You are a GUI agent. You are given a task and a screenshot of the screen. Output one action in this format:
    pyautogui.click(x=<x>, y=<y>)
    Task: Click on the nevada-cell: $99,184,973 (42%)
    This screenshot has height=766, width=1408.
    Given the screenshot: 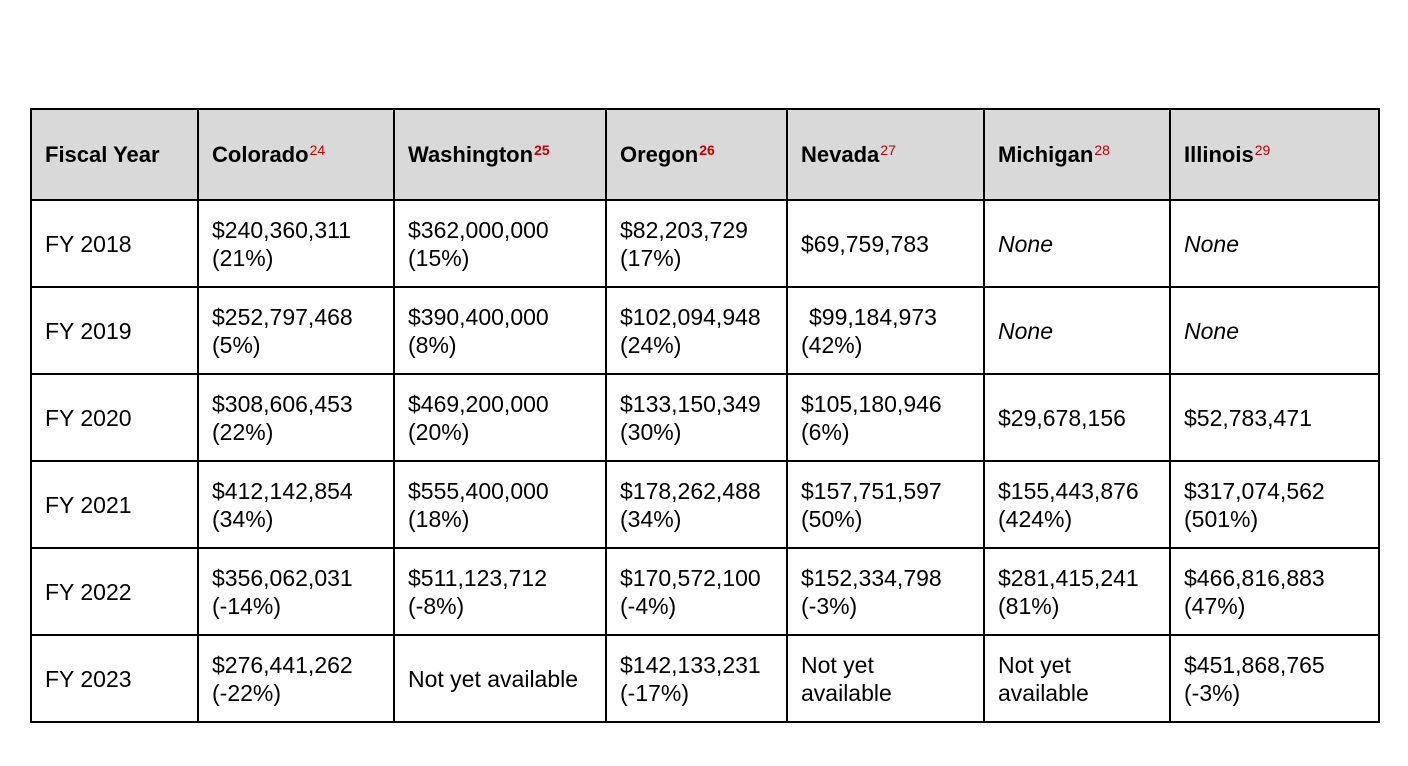 What is the action you would take?
    pyautogui.click(x=885, y=330)
    